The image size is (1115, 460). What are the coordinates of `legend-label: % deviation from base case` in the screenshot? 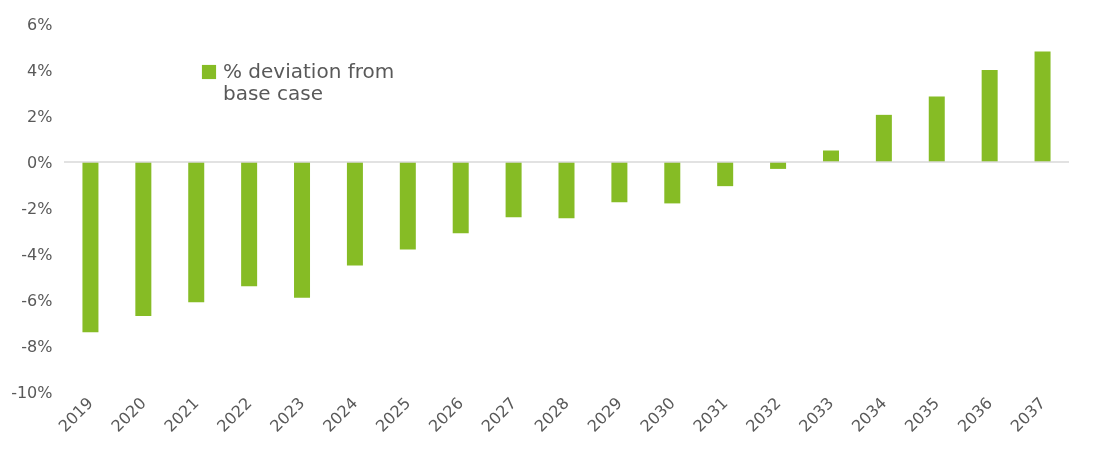 It's located at (309, 82).